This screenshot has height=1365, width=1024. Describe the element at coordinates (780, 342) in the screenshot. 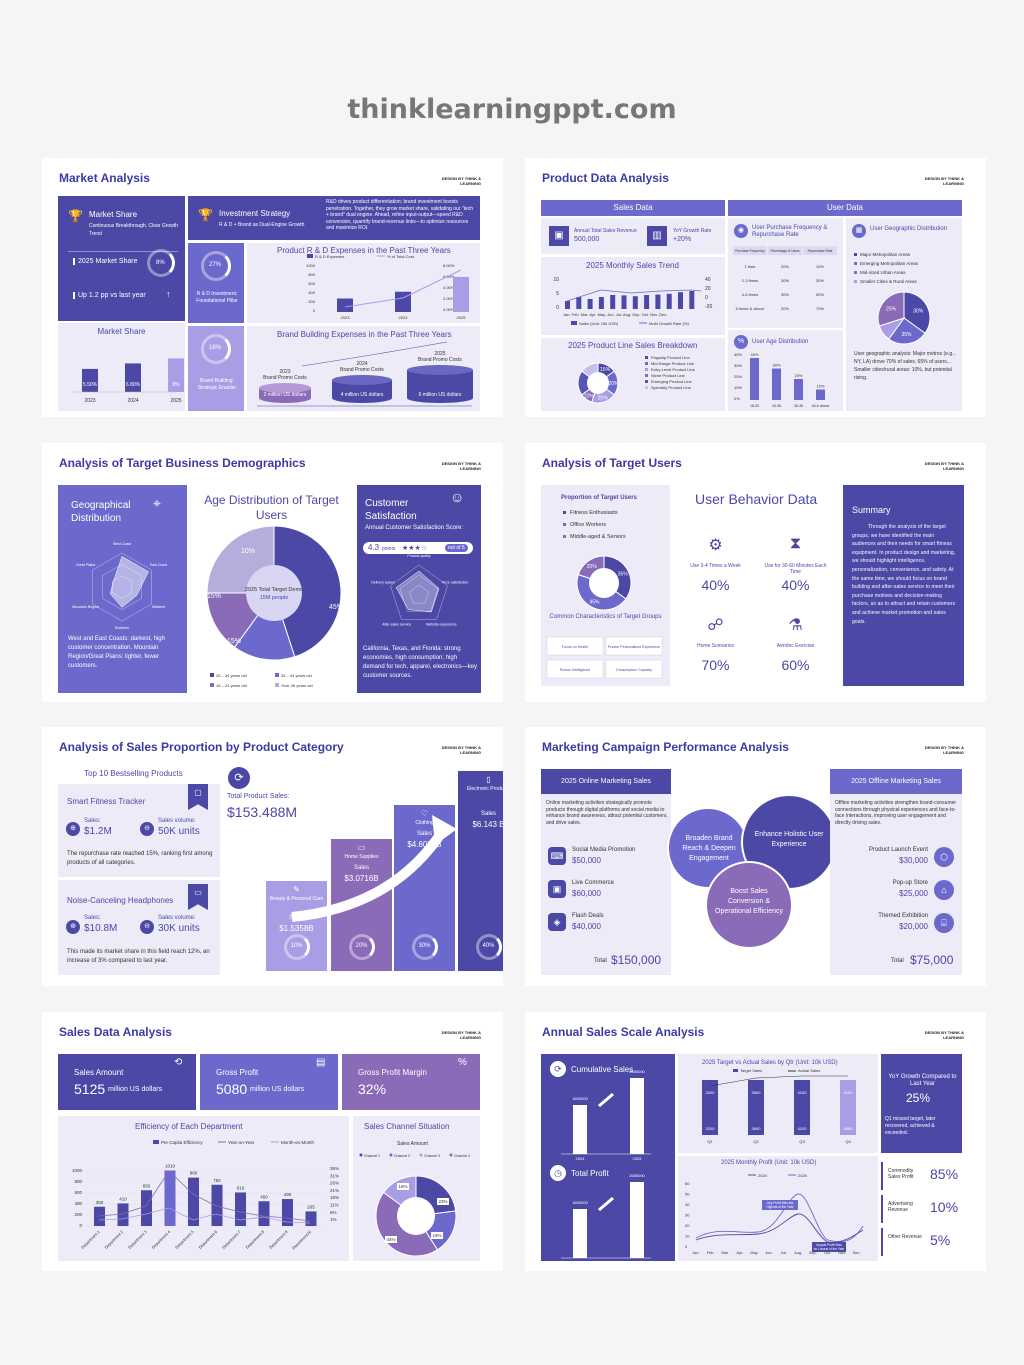

I see `age-title: User Age Distribution` at that location.